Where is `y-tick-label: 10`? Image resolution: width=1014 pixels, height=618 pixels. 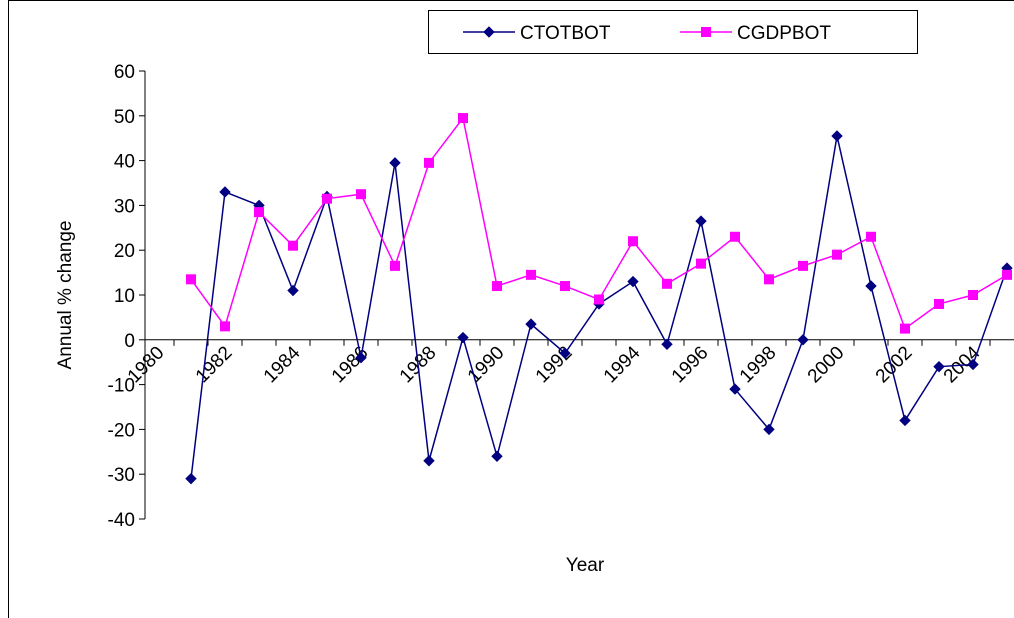 y-tick-label: 10 is located at coordinates (124, 296).